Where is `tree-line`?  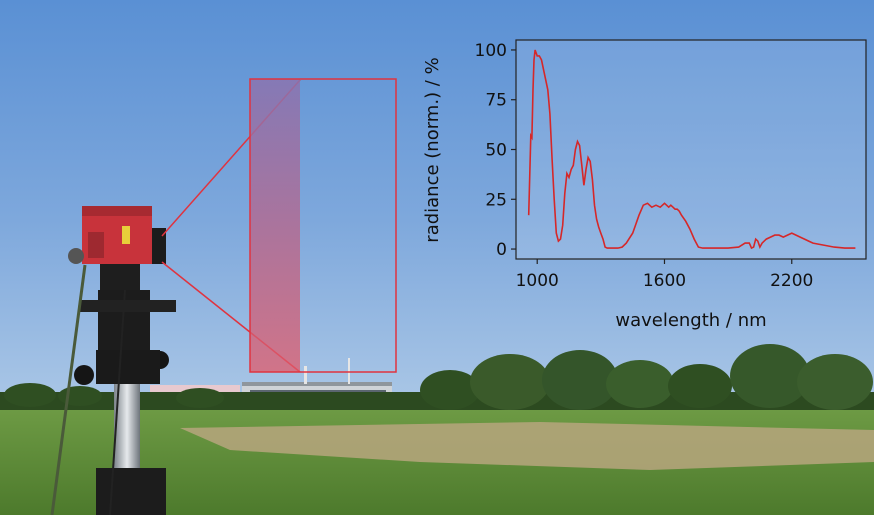 tree-line is located at coordinates (437, 379).